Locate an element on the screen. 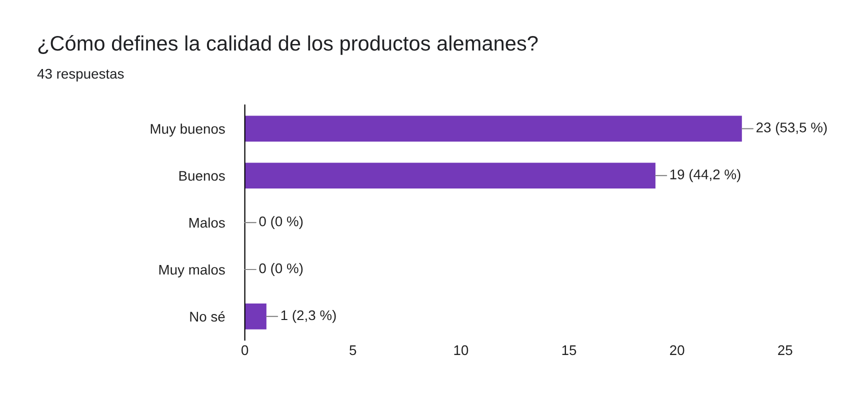 This screenshot has width=859, height=401. data-label: 19 (44,2 %) is located at coordinates (705, 175).